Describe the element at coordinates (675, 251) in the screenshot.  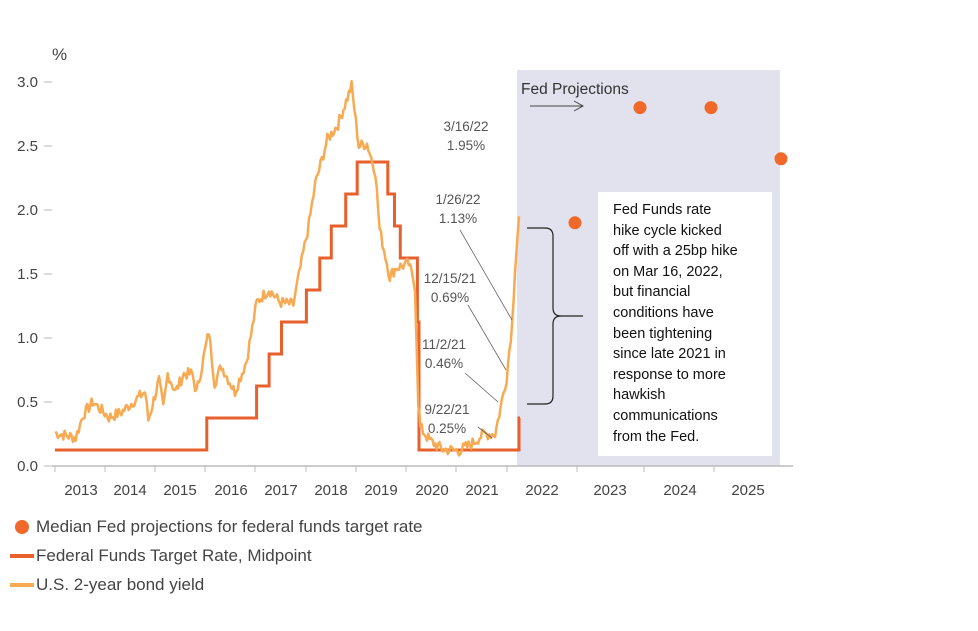
I see `note-line: off with a 25bp hike` at that location.